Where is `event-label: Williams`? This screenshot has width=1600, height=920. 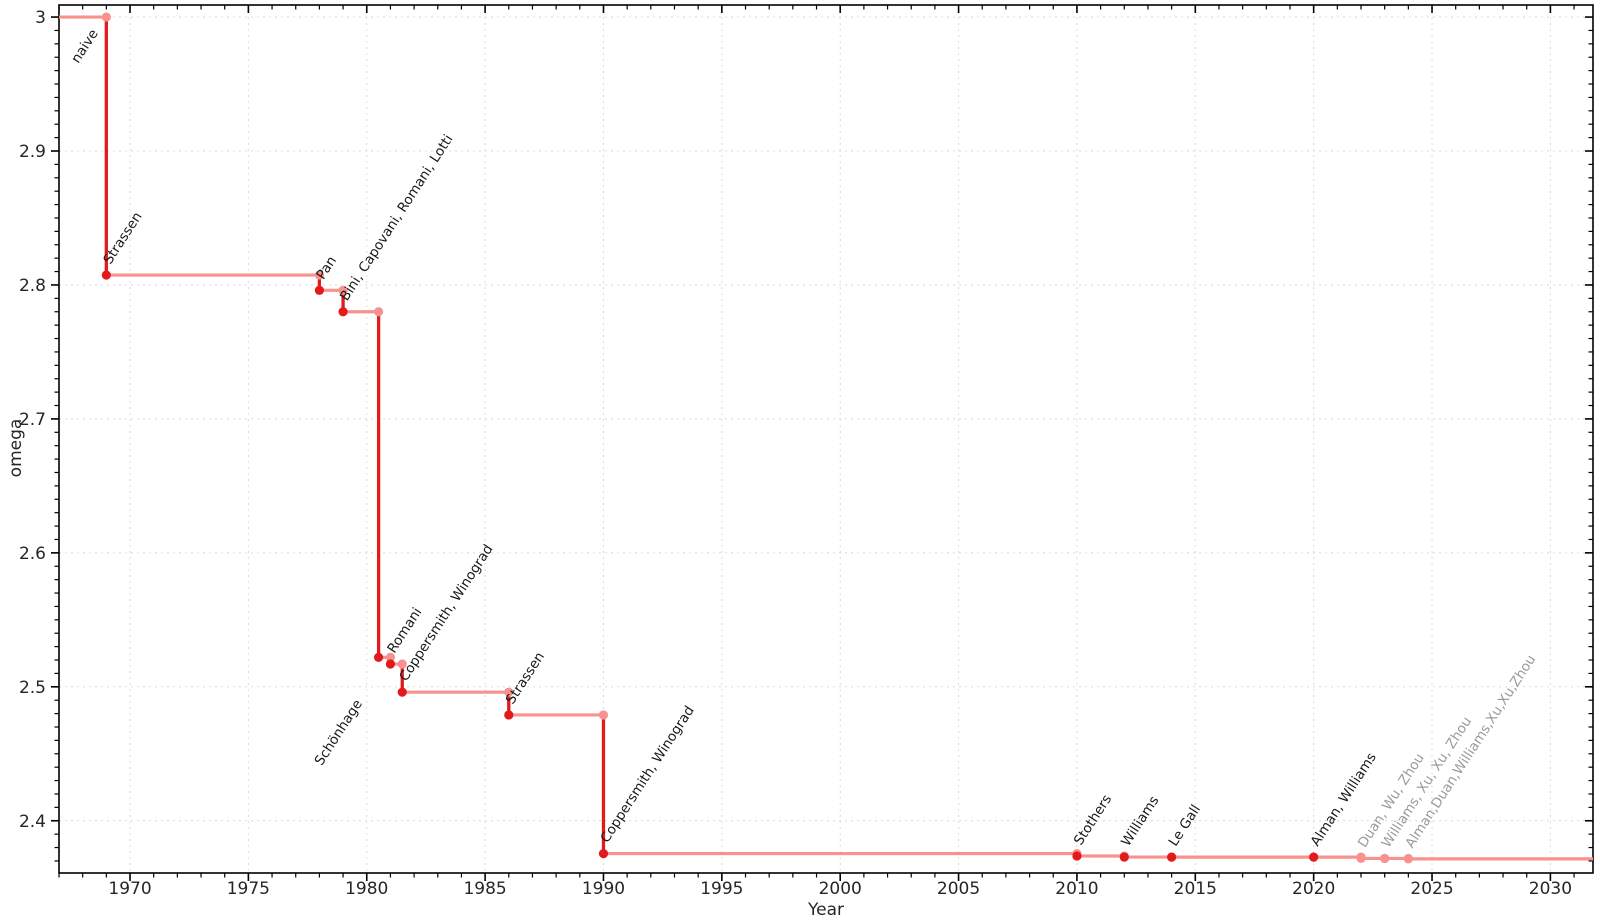 event-label: Williams is located at coordinates (1140, 821).